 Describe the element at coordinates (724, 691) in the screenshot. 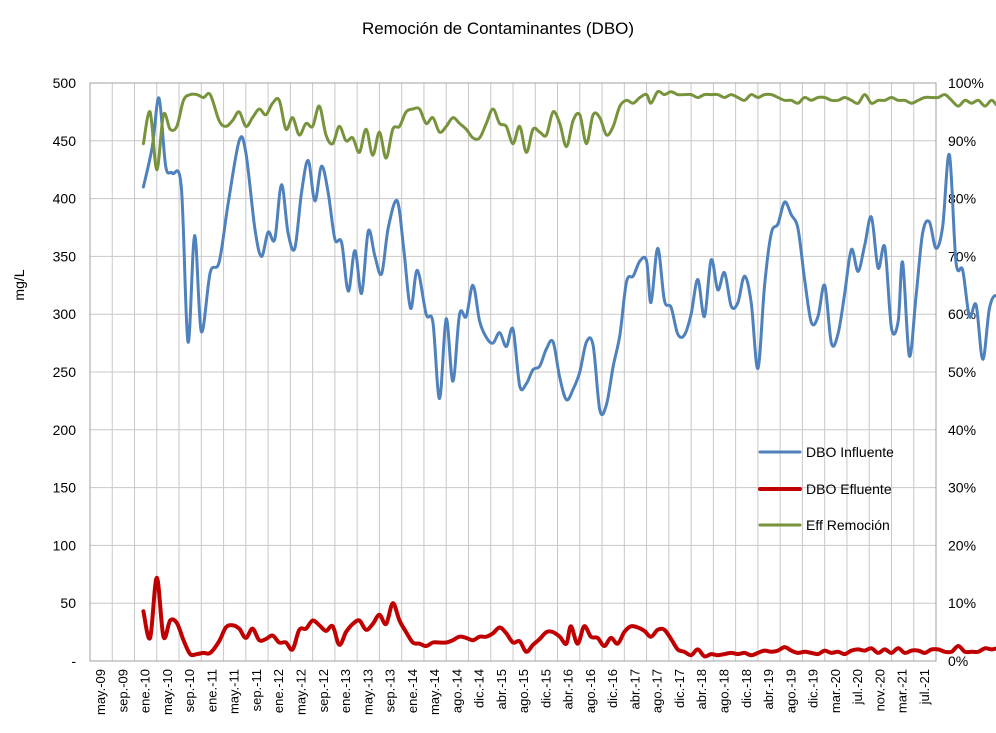

I see `x-tick-label: ago.-18` at that location.